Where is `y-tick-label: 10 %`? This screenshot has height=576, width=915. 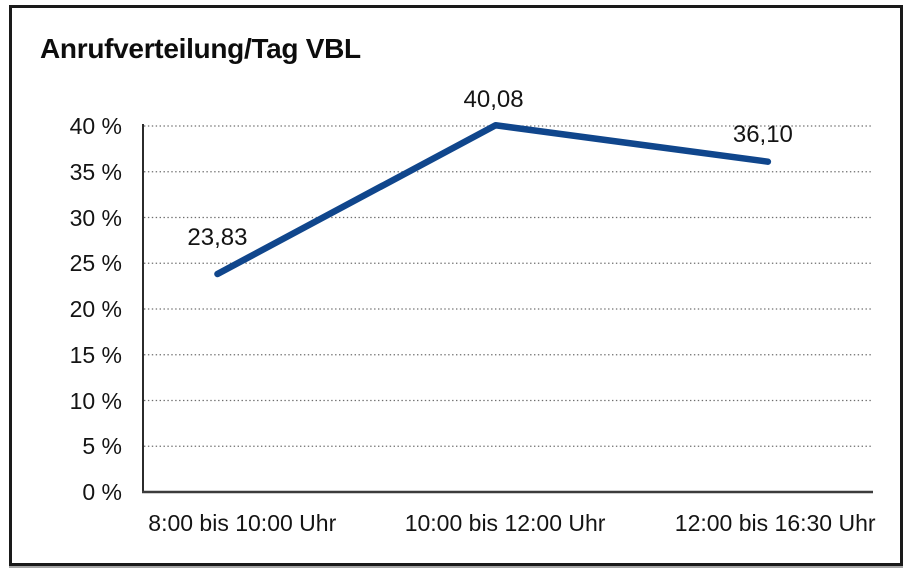 y-tick-label: 10 % is located at coordinates (95, 400).